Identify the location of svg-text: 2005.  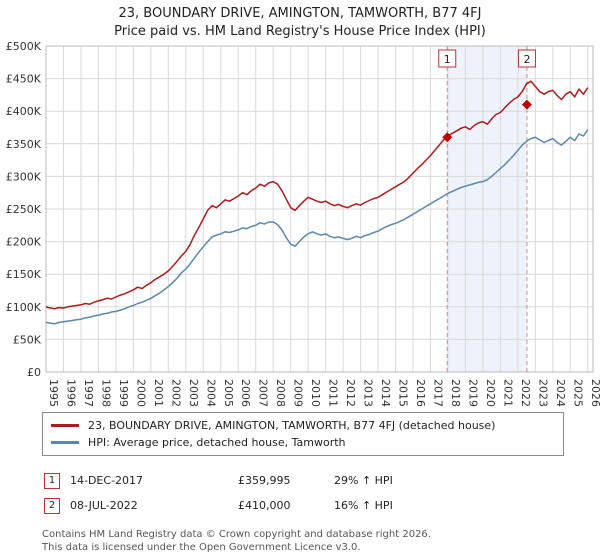
(228, 393).